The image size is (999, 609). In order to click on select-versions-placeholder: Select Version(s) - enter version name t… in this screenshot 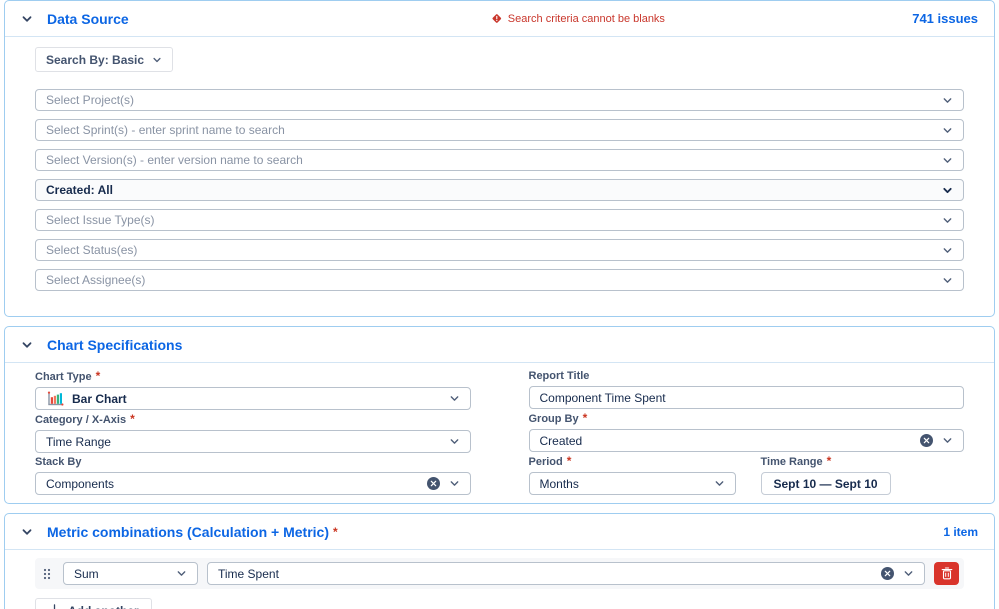, I will do `click(174, 160)`.